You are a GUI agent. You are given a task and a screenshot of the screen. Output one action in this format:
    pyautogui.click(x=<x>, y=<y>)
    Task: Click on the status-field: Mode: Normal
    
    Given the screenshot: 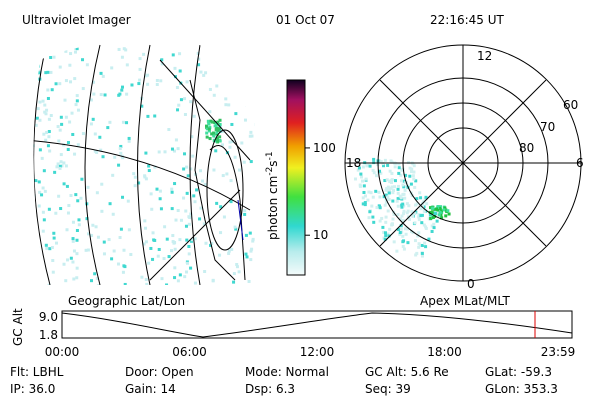 What is the action you would take?
    pyautogui.click(x=287, y=372)
    